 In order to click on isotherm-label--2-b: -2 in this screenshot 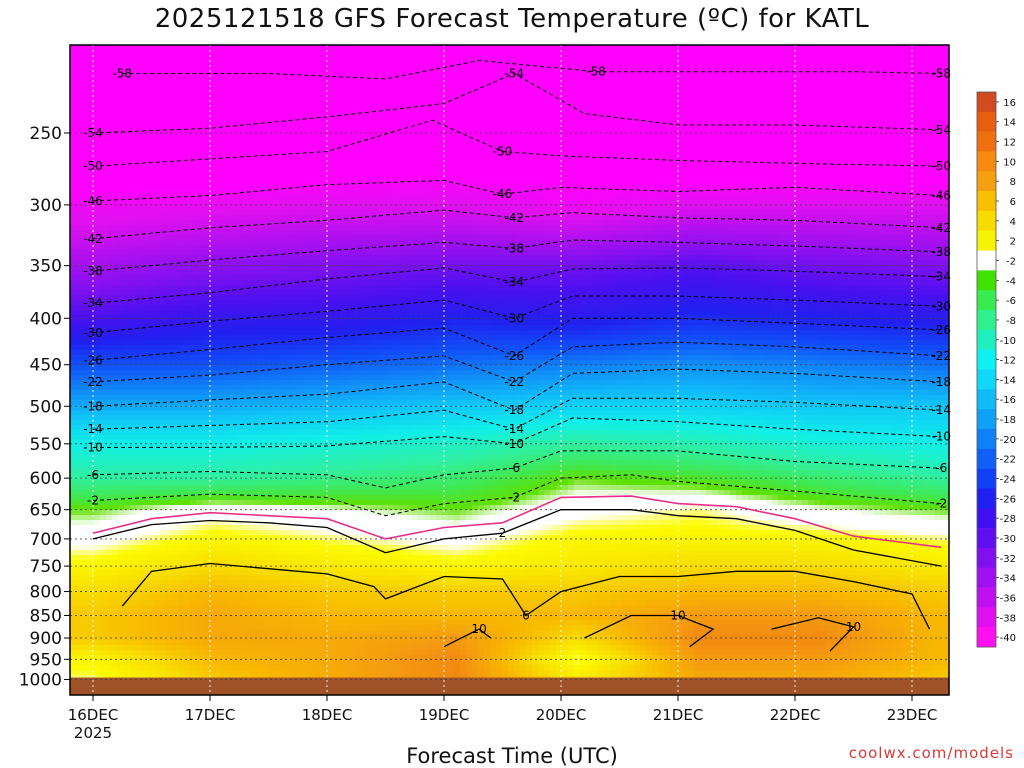, I will do `click(514, 497)`.